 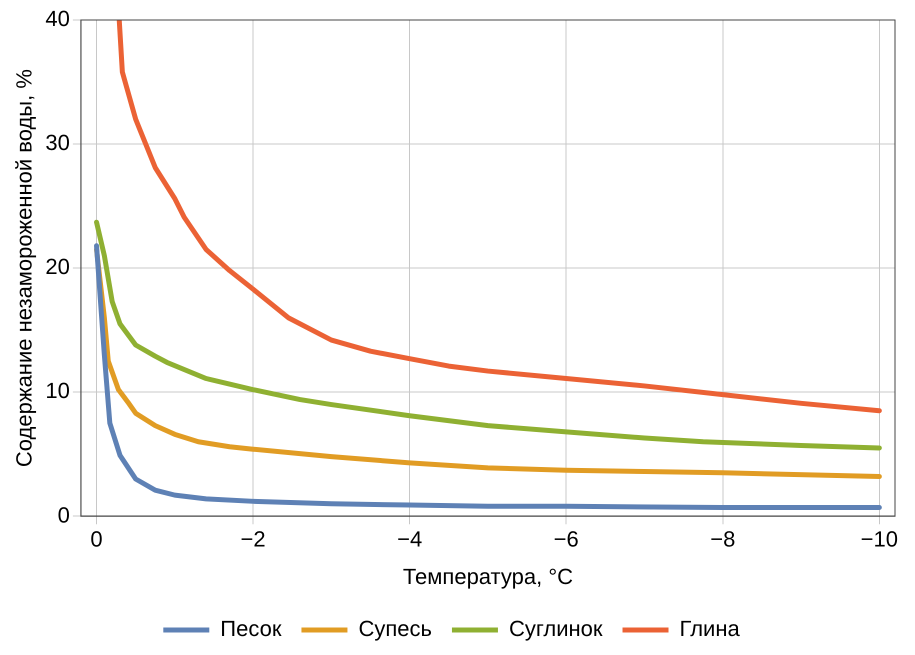 I want to click on y-tick-label: 30, so click(x=57, y=143).